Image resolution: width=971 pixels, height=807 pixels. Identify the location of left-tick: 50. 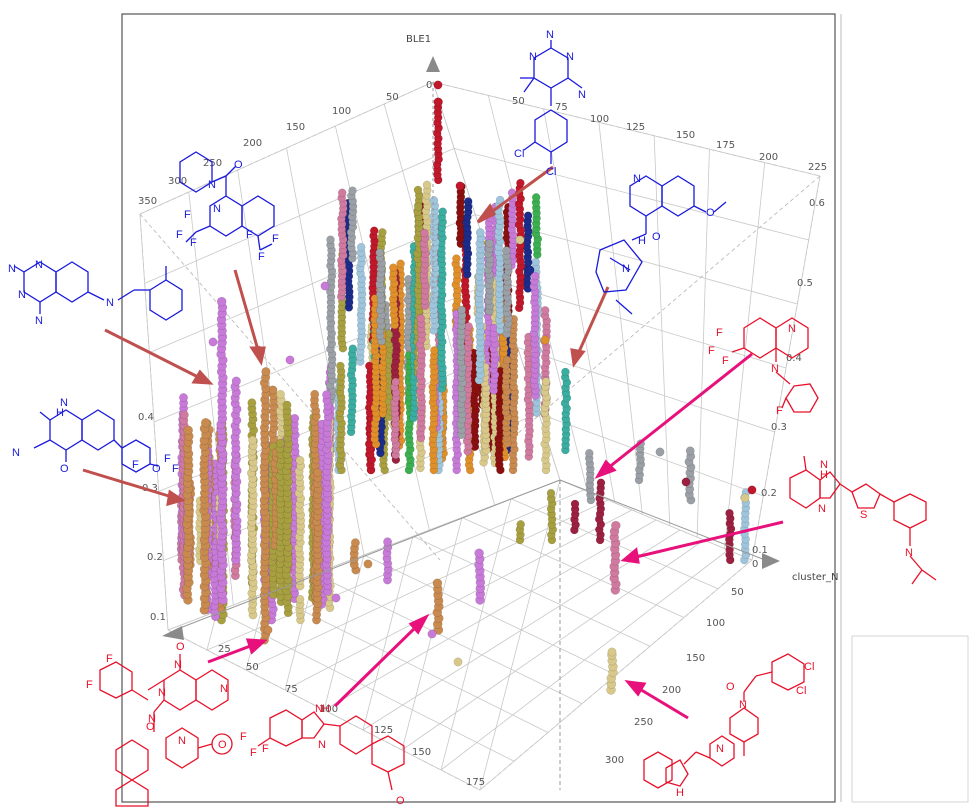
(392, 97).